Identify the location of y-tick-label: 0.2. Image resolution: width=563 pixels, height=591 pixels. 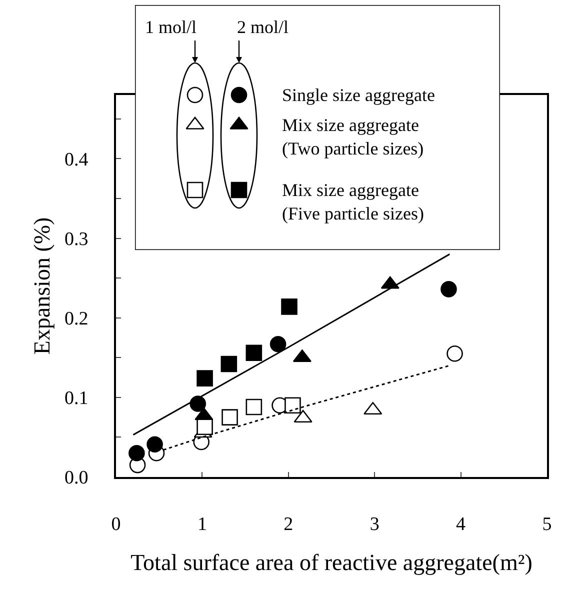
(76, 319).